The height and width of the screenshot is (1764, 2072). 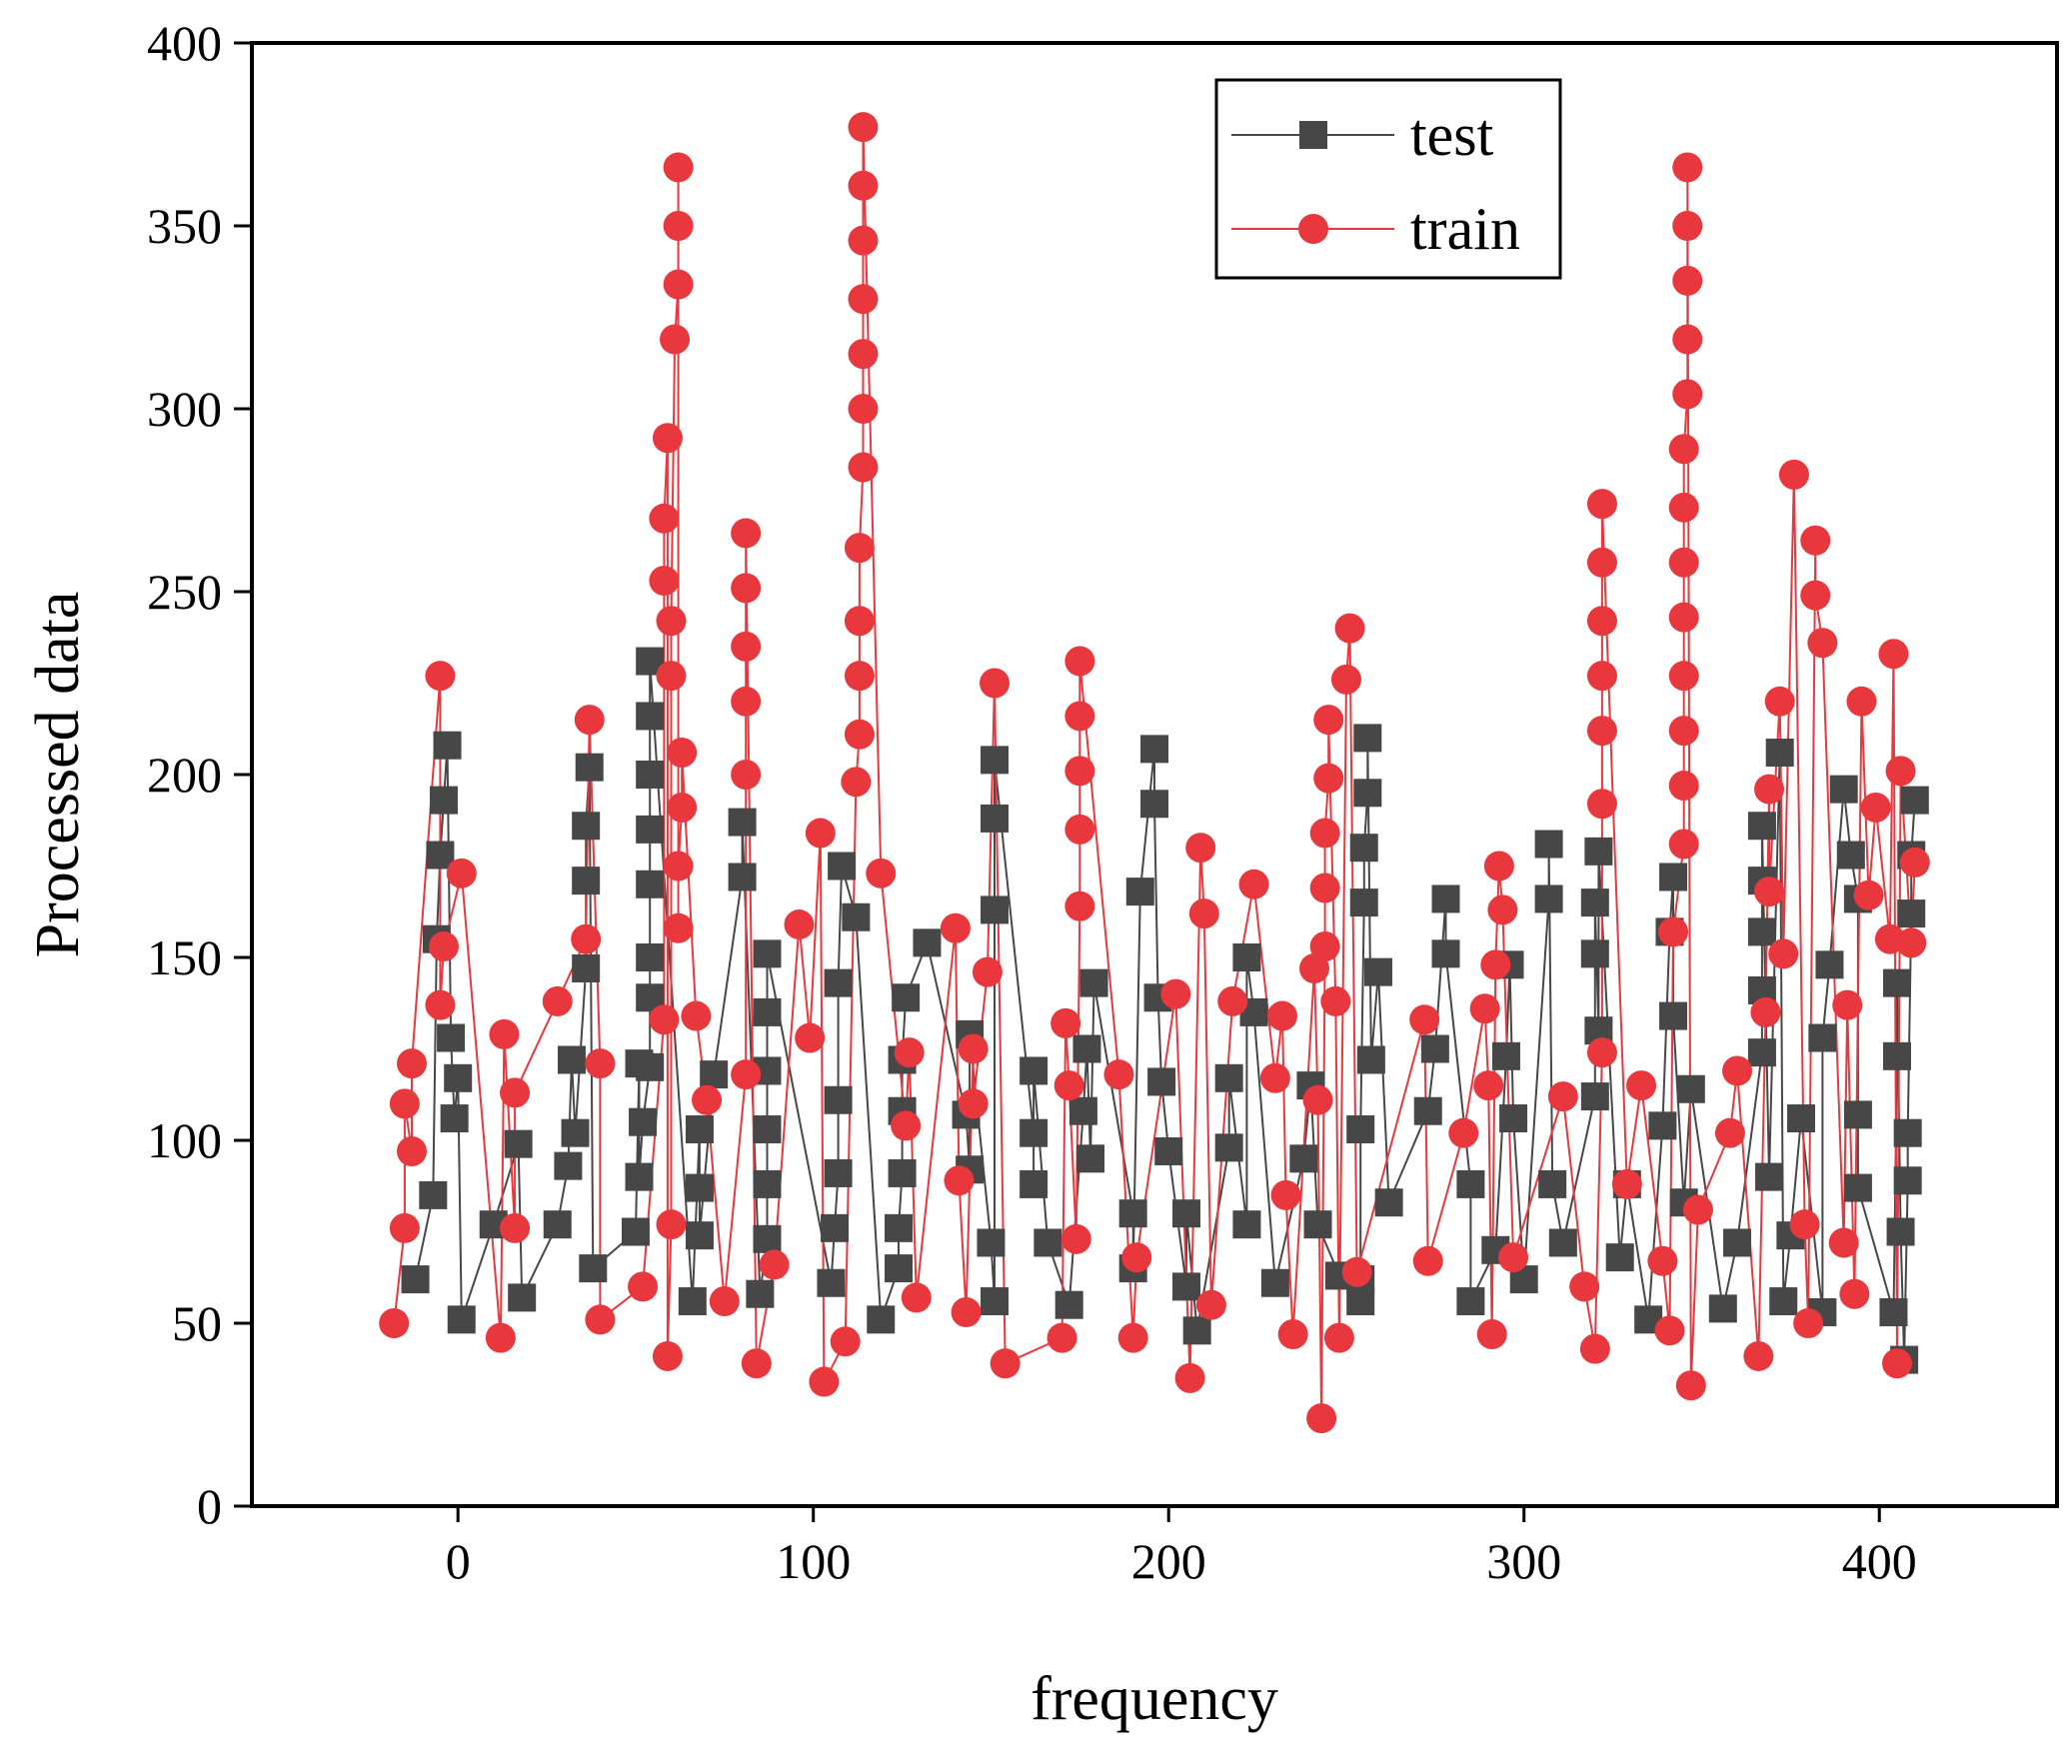 What do you see at coordinates (209, 1506) in the screenshot?
I see `y-tick-label: 0` at bounding box center [209, 1506].